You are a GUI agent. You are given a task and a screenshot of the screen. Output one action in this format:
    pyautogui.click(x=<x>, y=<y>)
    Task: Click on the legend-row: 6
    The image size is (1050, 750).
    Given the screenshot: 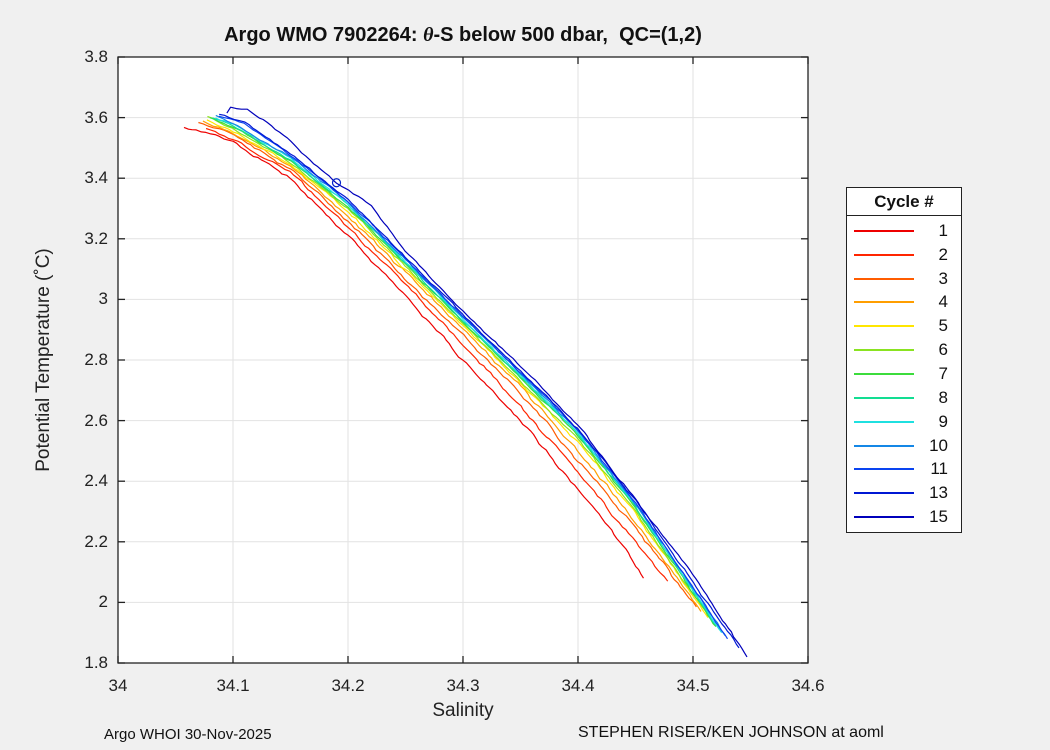 What is the action you would take?
    pyautogui.click(x=904, y=350)
    